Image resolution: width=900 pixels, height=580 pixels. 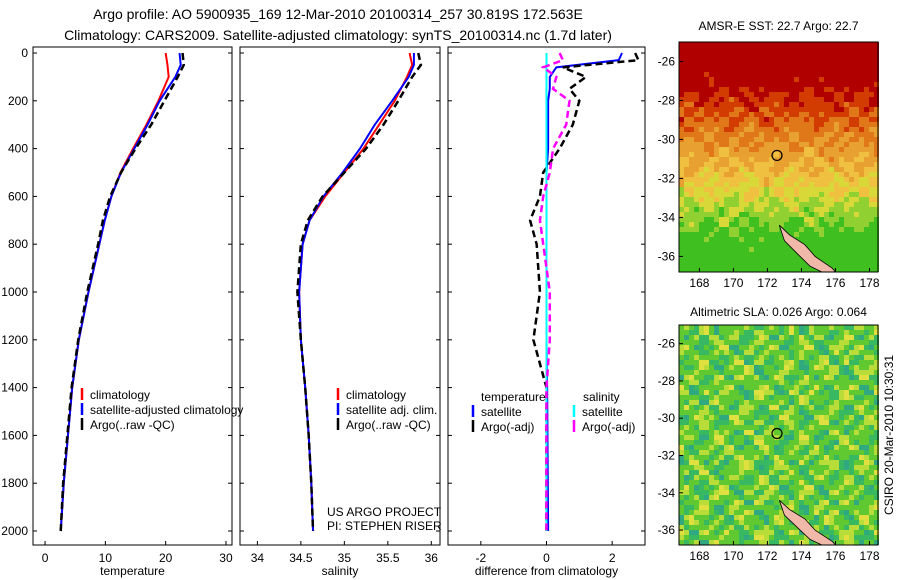 What do you see at coordinates (667, 493) in the screenshot?
I see `lat-tick-label: -34` at bounding box center [667, 493].